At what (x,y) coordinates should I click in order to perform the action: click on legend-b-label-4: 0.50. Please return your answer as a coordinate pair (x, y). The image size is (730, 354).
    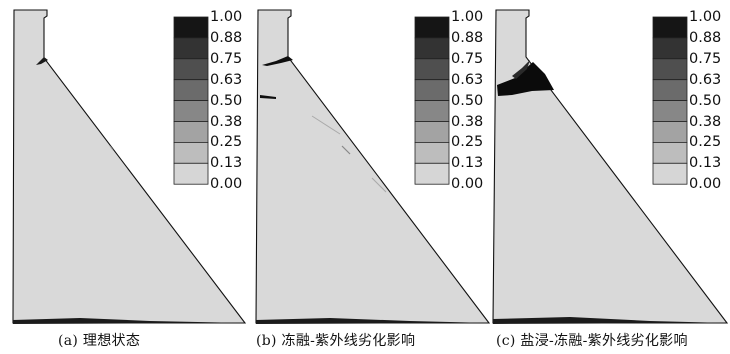
    Looking at the image, I should click on (467, 100).